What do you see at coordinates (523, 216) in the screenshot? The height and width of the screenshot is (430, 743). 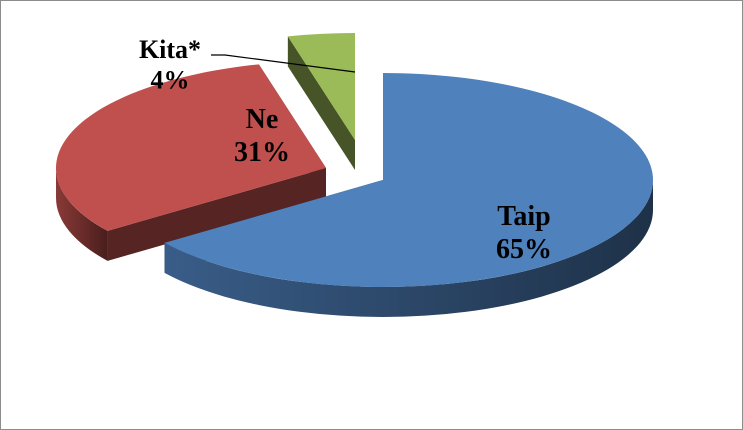 I see `data-label-taip-name: Taip` at bounding box center [523, 216].